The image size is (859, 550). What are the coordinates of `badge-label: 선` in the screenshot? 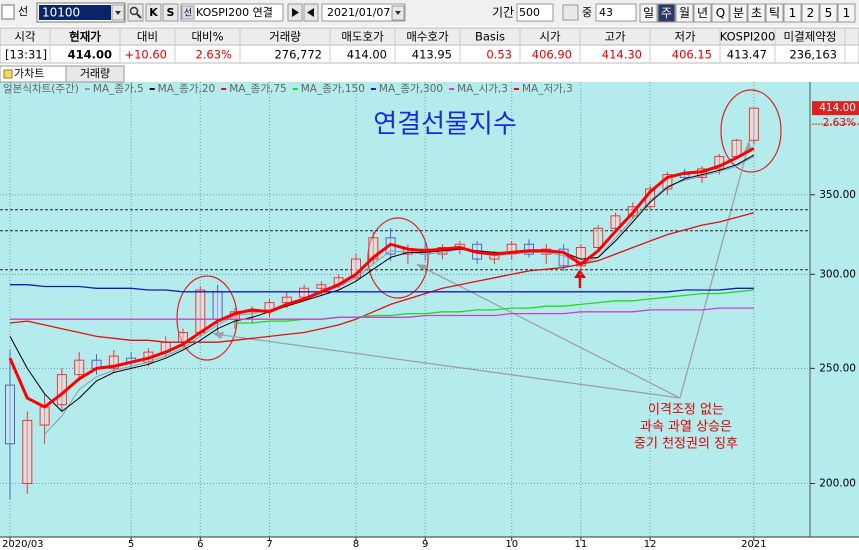 It's located at (188, 13).